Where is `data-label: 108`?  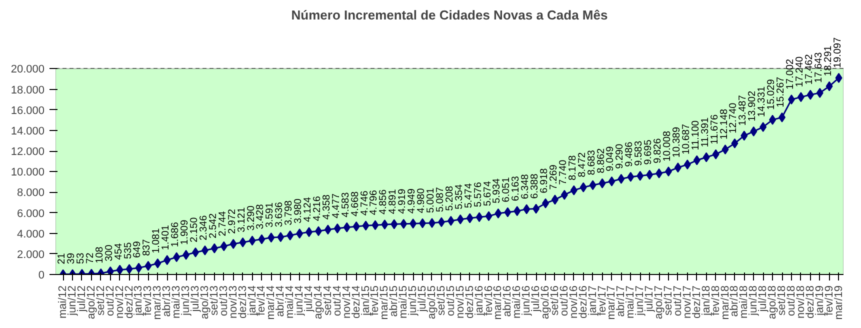
data-label: 108 is located at coordinates (100, 255).